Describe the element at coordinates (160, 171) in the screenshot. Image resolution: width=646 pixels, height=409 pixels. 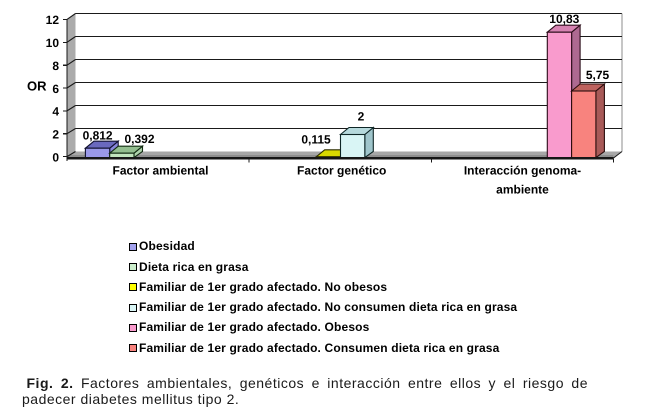
I see `svg-text: Factor ambiental` at that location.